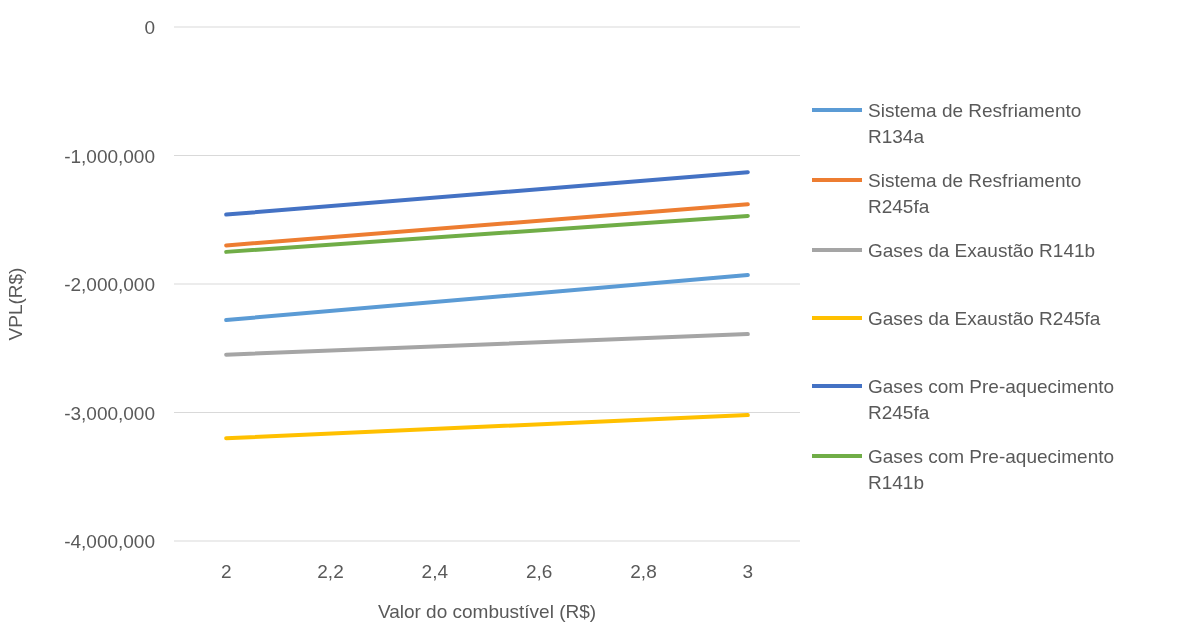 Image resolution: width=1182 pixels, height=624 pixels. I want to click on legend-label: Gases da Exaustão R141b, so click(982, 250).